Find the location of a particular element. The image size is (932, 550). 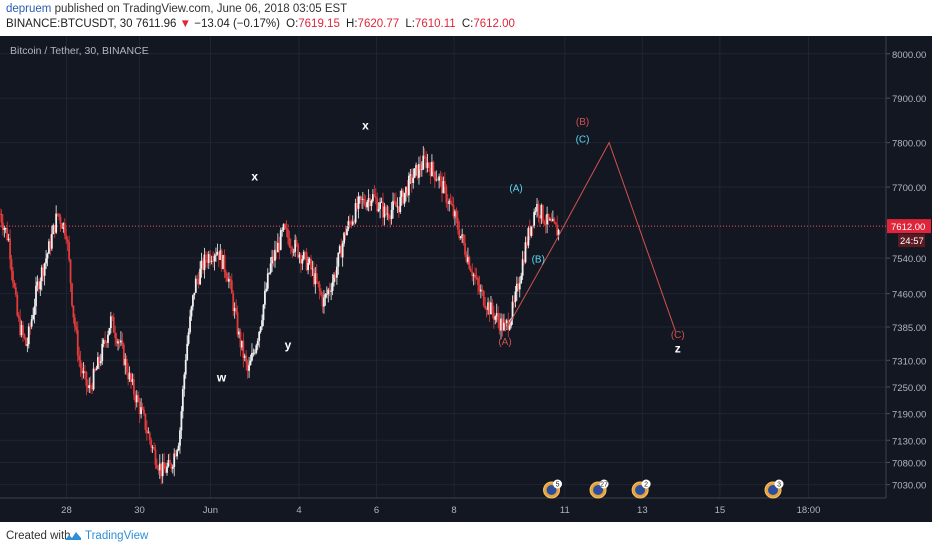

time-axis-label: 30 is located at coordinates (139, 510).